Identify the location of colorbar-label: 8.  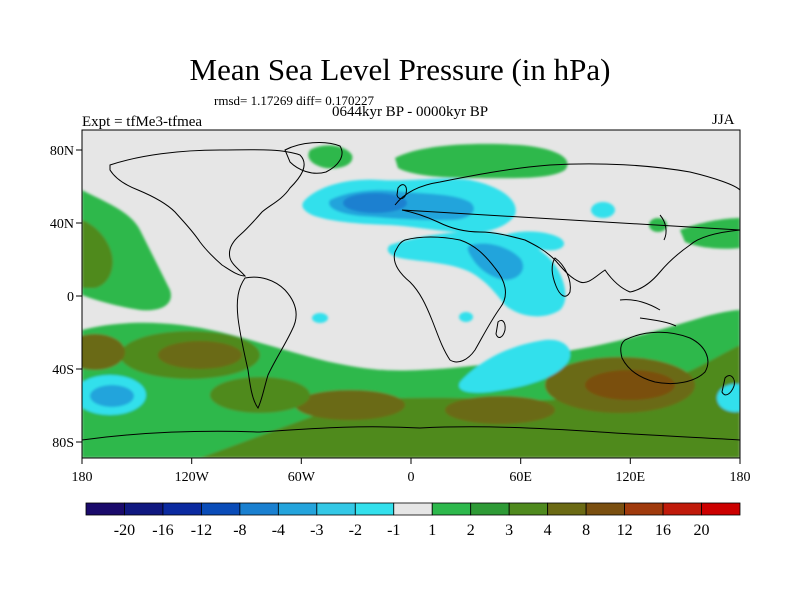
(586, 530).